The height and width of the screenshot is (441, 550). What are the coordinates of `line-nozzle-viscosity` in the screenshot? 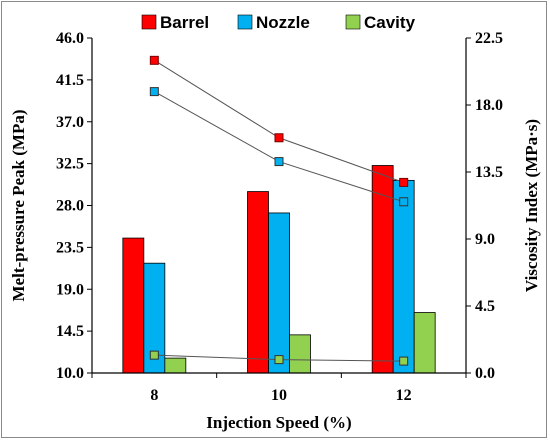 It's located at (279, 147).